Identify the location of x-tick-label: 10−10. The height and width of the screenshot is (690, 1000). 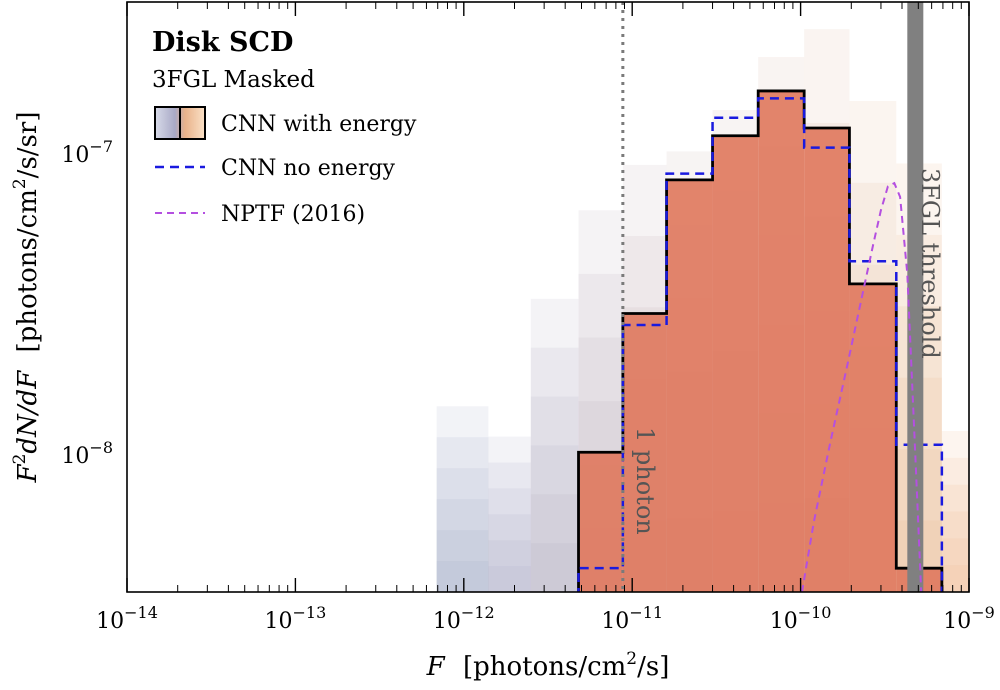
(801, 618).